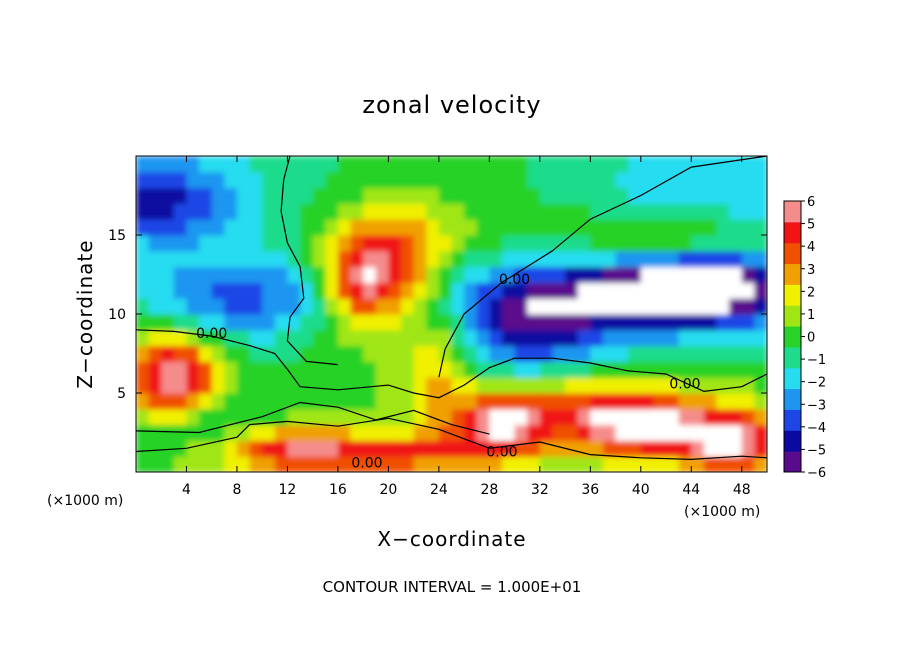 The image size is (904, 654). Describe the element at coordinates (792, 232) in the screenshot. I see `colorbar-segment` at that location.